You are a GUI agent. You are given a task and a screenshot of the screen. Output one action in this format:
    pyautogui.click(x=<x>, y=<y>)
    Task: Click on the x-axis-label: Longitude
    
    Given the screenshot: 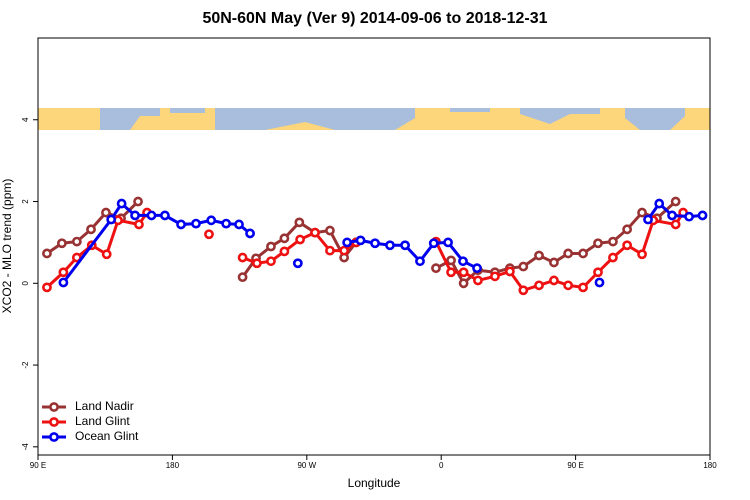 What is the action you would take?
    pyautogui.click(x=374, y=483)
    